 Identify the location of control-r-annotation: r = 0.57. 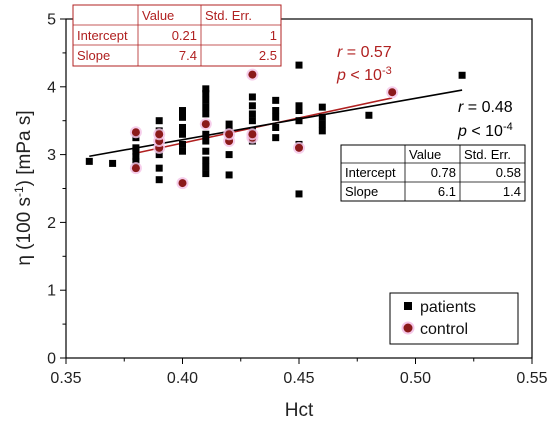
(364, 52).